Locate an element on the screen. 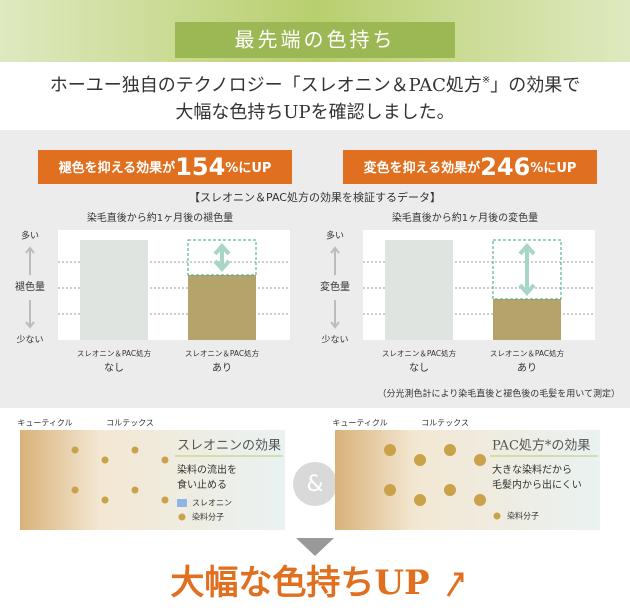 This screenshot has width=630, height=613. effect-text: 染料の流出を is located at coordinates (207, 469).